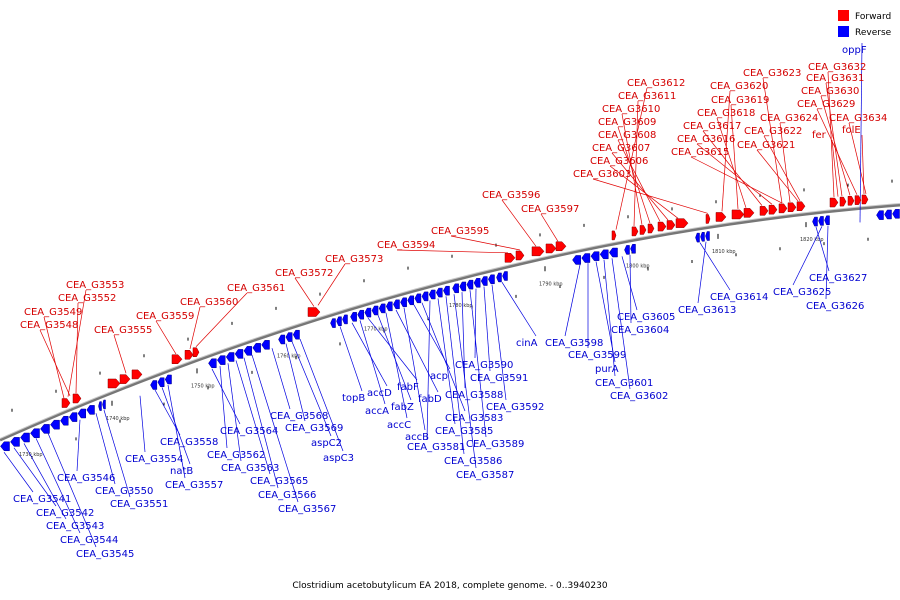 The height and width of the screenshot is (600, 900). What do you see at coordinates (619, 161) in the screenshot?
I see `gene-label-cea-g3606: CEA_G3606` at bounding box center [619, 161].